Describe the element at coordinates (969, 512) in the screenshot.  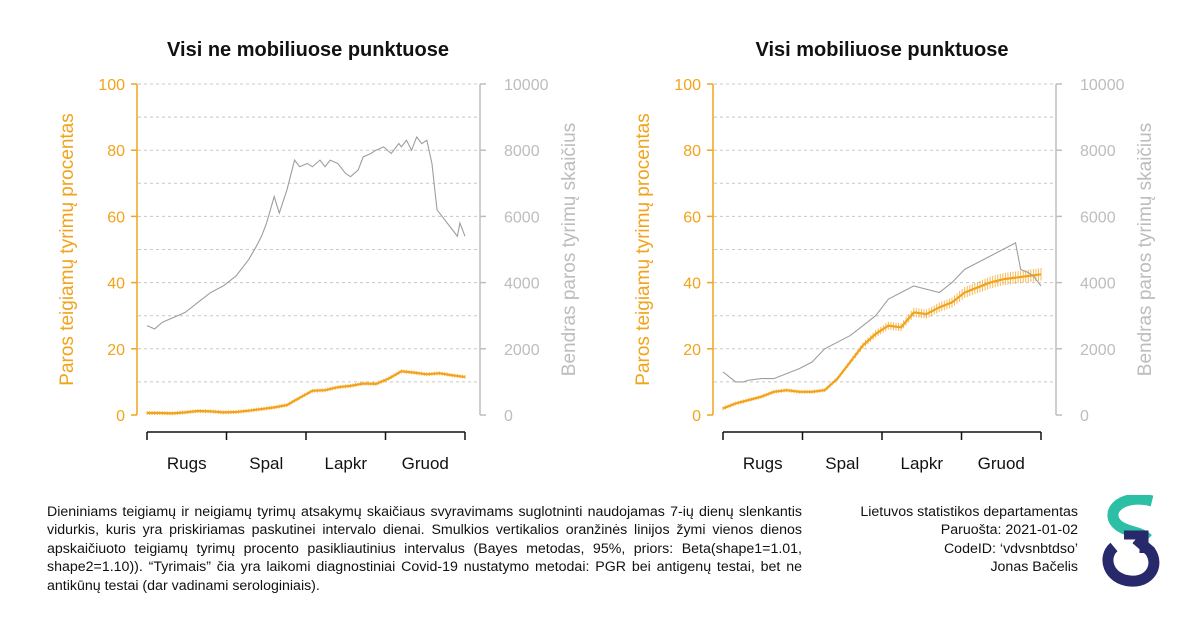
I see `credits-organization: Lietuvos statistikos departamentas` at that location.